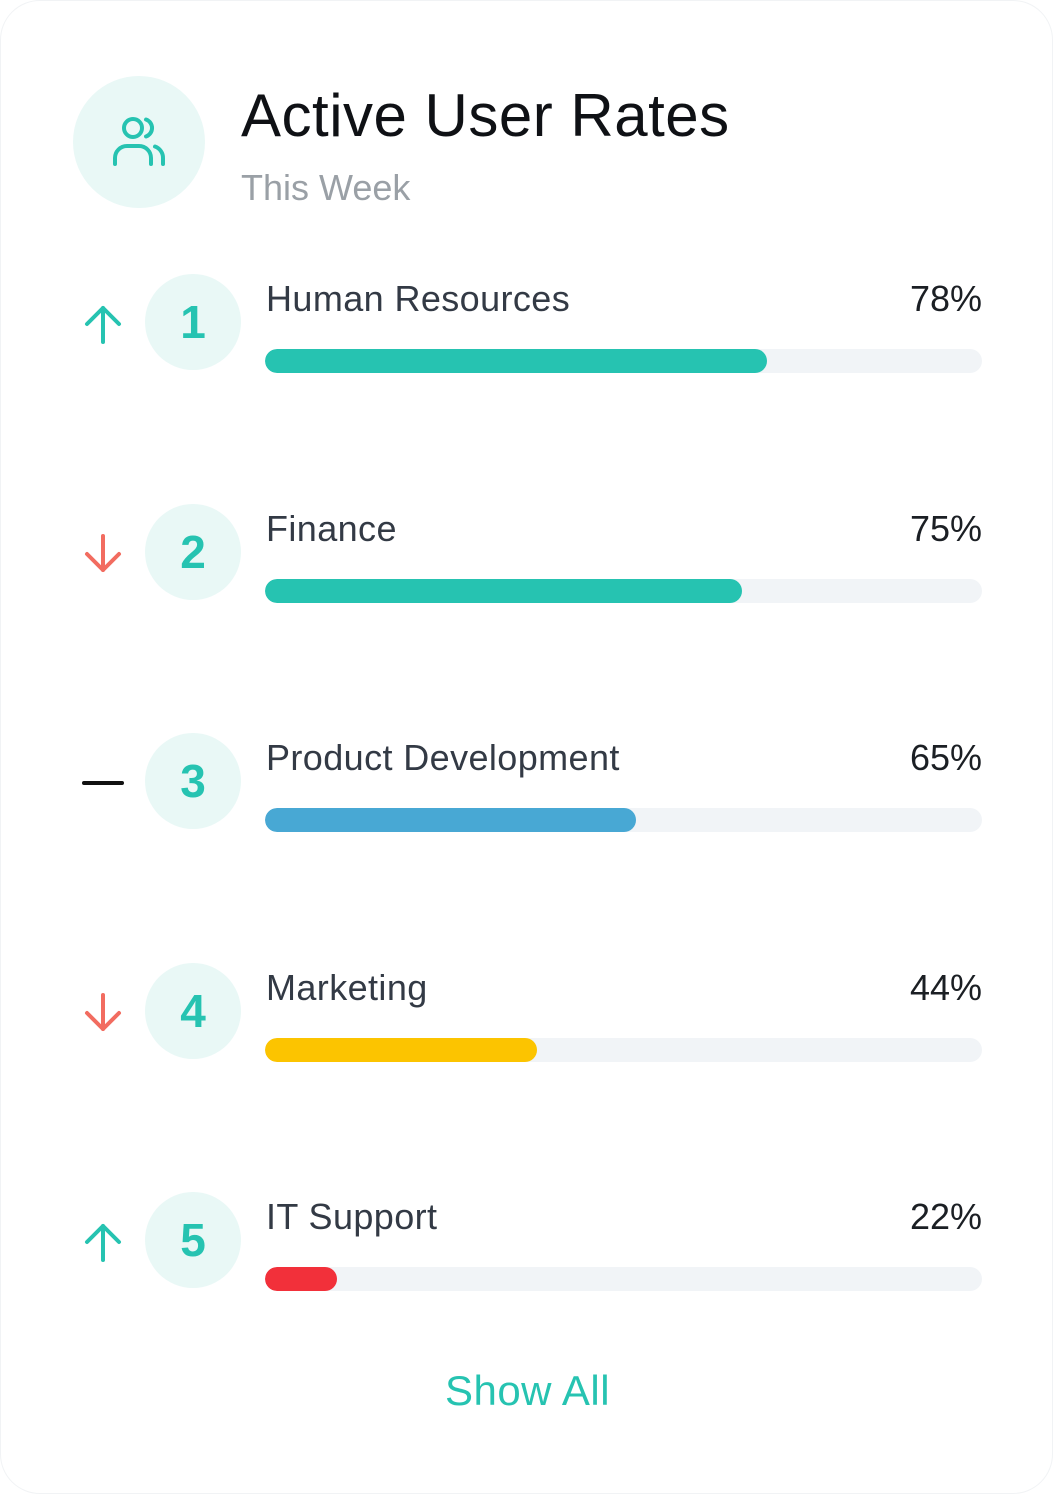  What do you see at coordinates (352, 1216) in the screenshot?
I see `department-label: IT Support` at bounding box center [352, 1216].